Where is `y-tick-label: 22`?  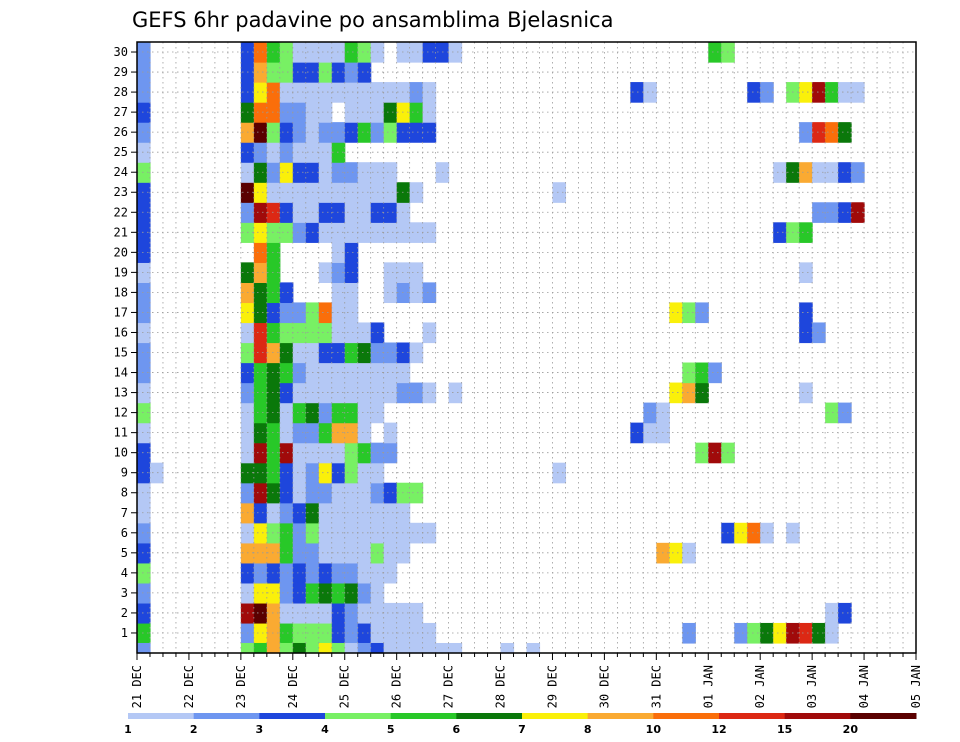 y-tick-label: 22 is located at coordinates (121, 212).